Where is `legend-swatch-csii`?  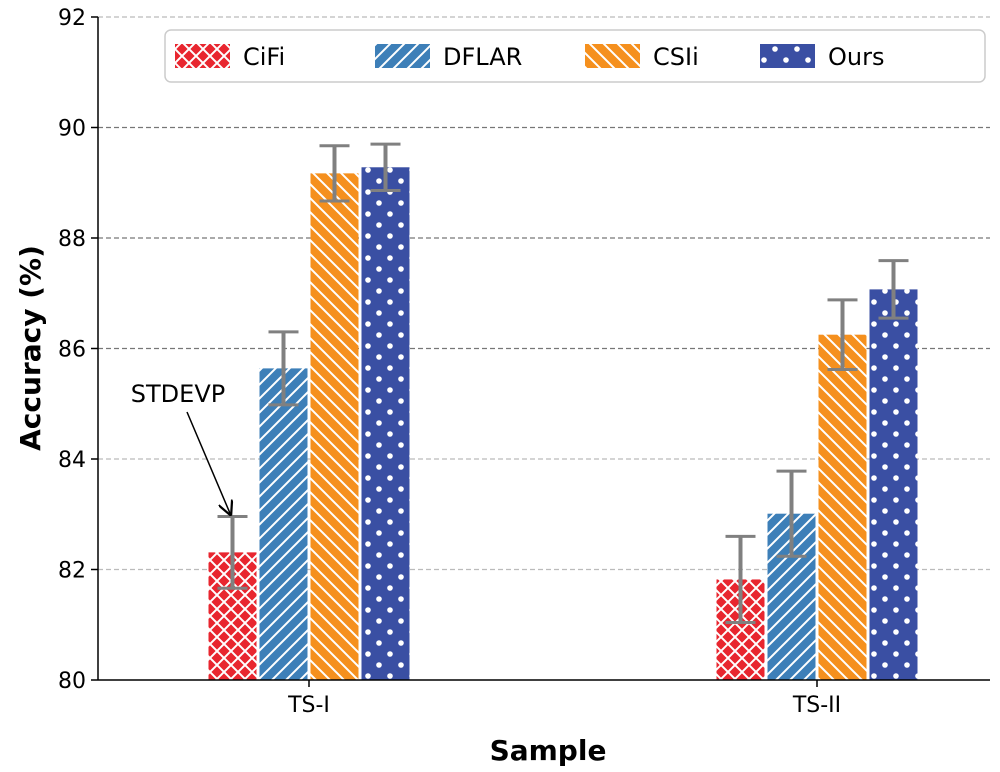
legend-swatch-csii is located at coordinates (612, 56).